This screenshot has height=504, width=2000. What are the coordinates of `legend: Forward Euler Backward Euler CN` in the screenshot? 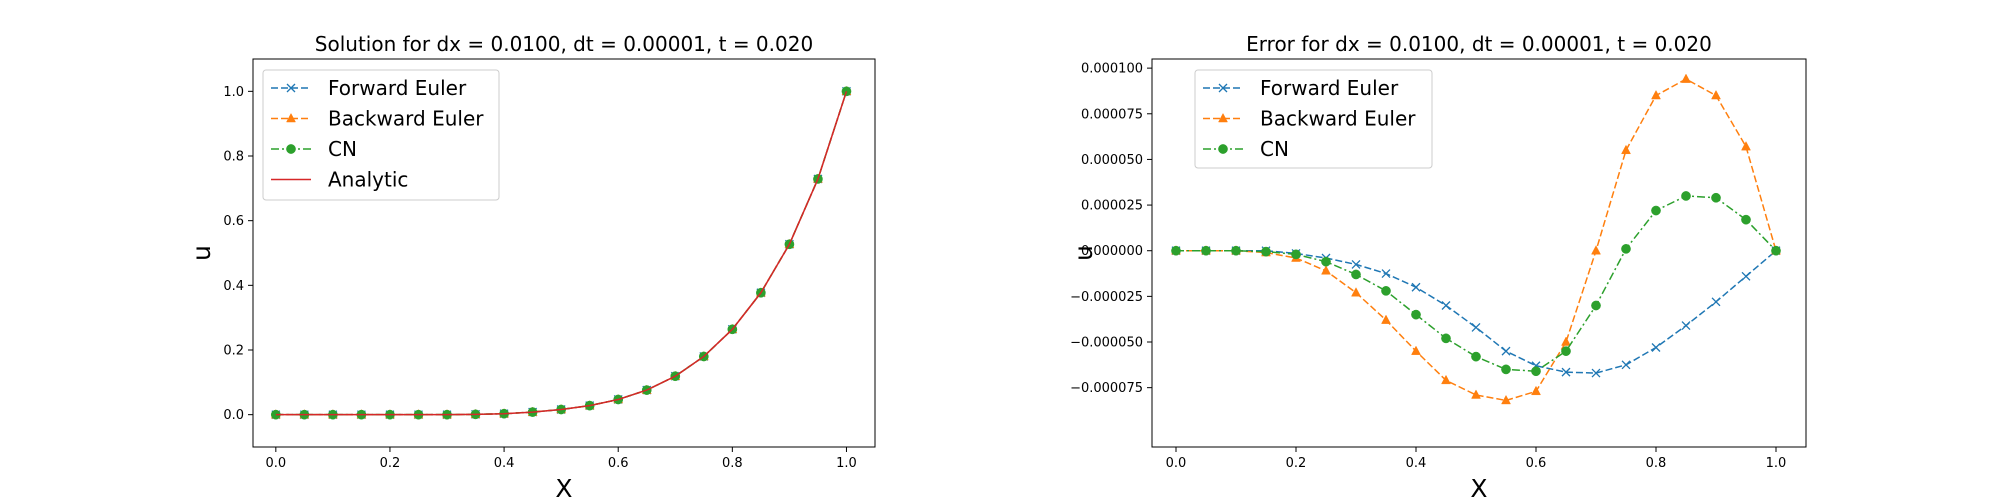 It's located at (1313, 119).